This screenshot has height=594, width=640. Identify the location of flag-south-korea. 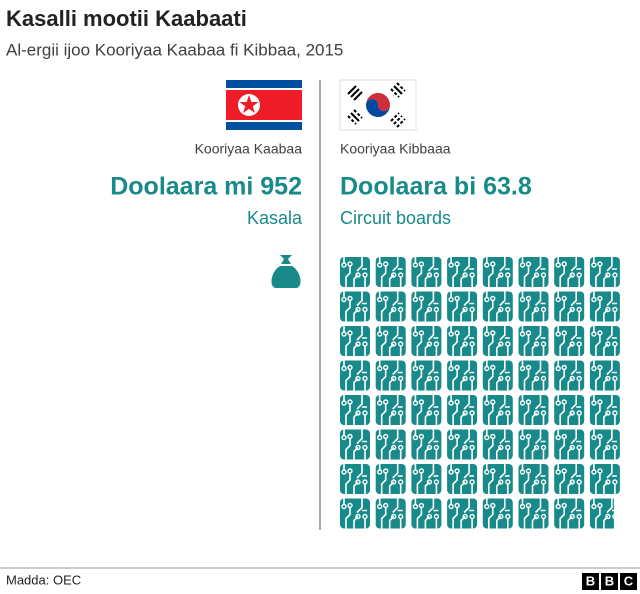
(378, 105).